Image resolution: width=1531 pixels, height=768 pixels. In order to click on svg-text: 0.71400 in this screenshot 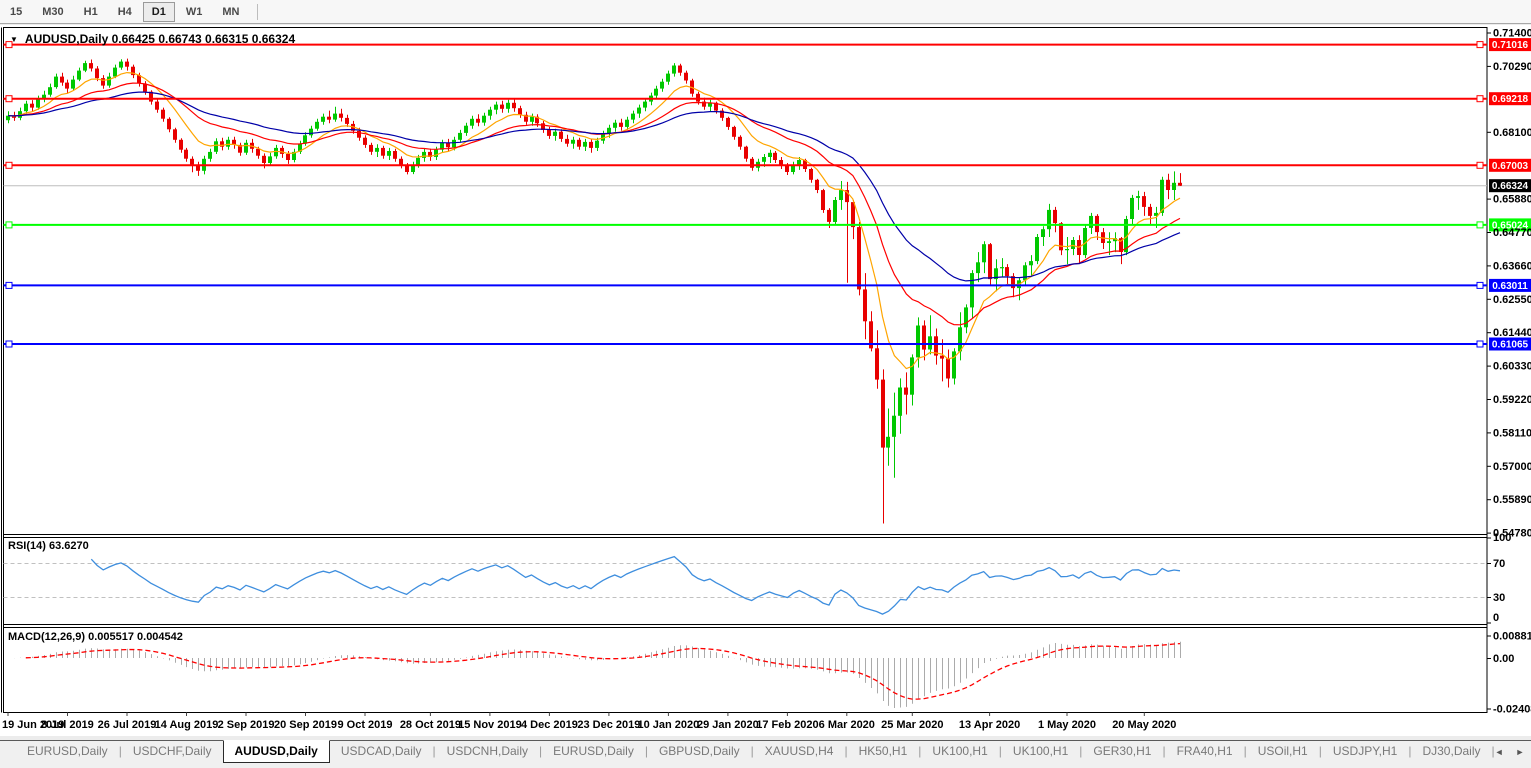, I will do `click(1512, 34)`.